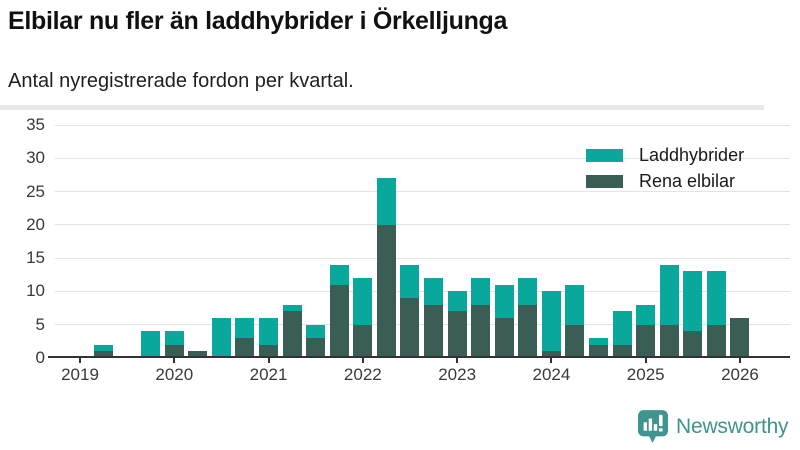  Describe the element at coordinates (174, 374) in the screenshot. I see `x-axis-label: 2020` at that location.